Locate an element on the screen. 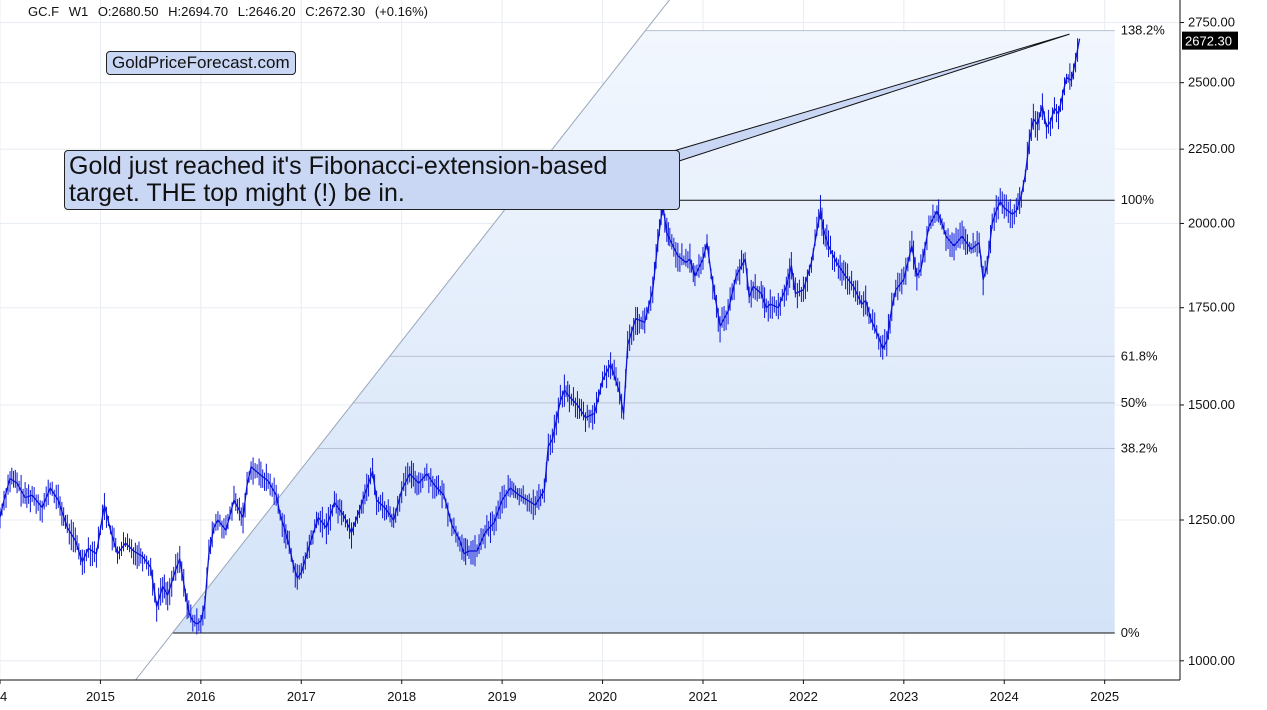 The image size is (1267, 710). fib-level-label: 38.2% is located at coordinates (1139, 447).